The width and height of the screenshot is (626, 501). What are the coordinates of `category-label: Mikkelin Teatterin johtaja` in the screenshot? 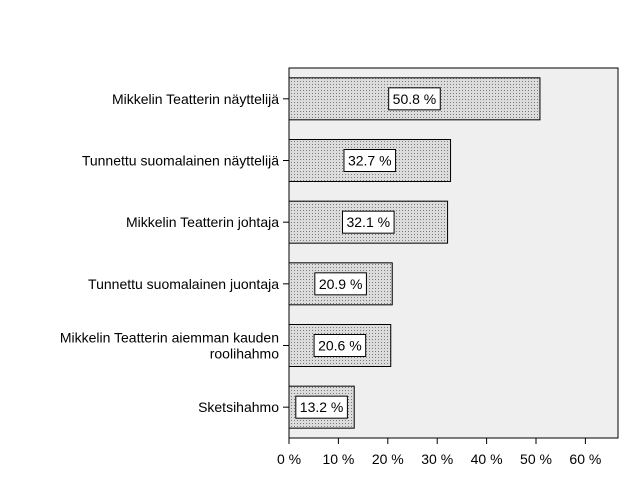 It's located at (202, 222).